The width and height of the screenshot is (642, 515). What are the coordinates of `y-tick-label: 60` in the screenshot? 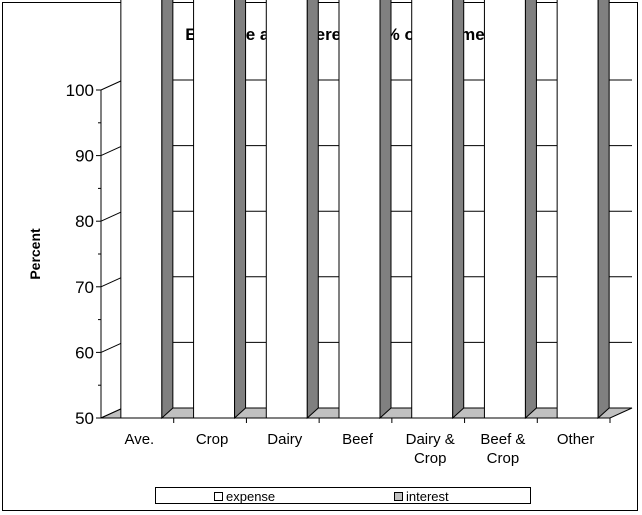 It's located at (84, 352).